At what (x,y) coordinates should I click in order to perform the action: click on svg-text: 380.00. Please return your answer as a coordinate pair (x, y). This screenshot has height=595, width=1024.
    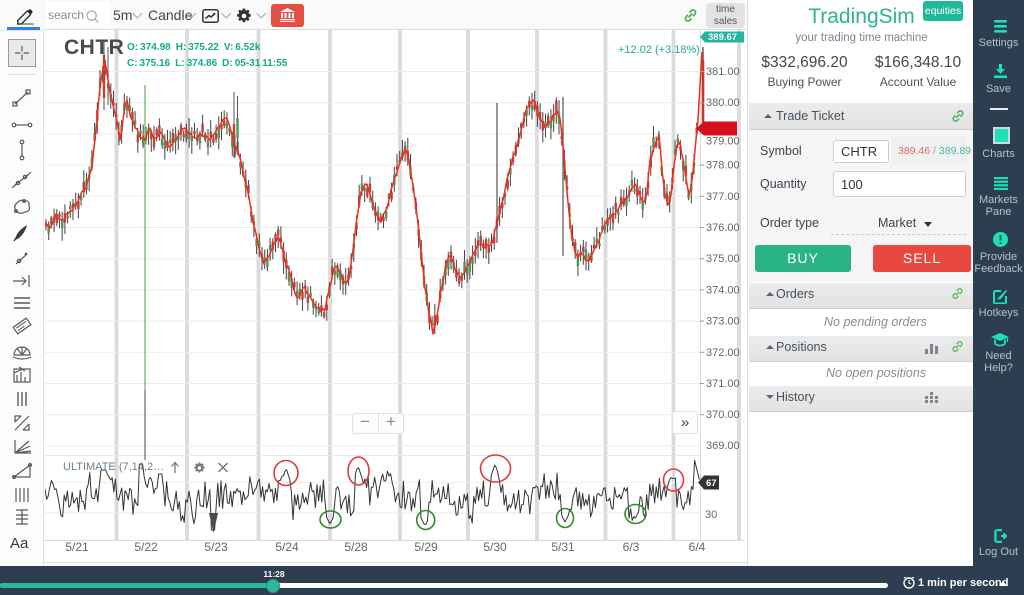
    Looking at the image, I should click on (723, 103).